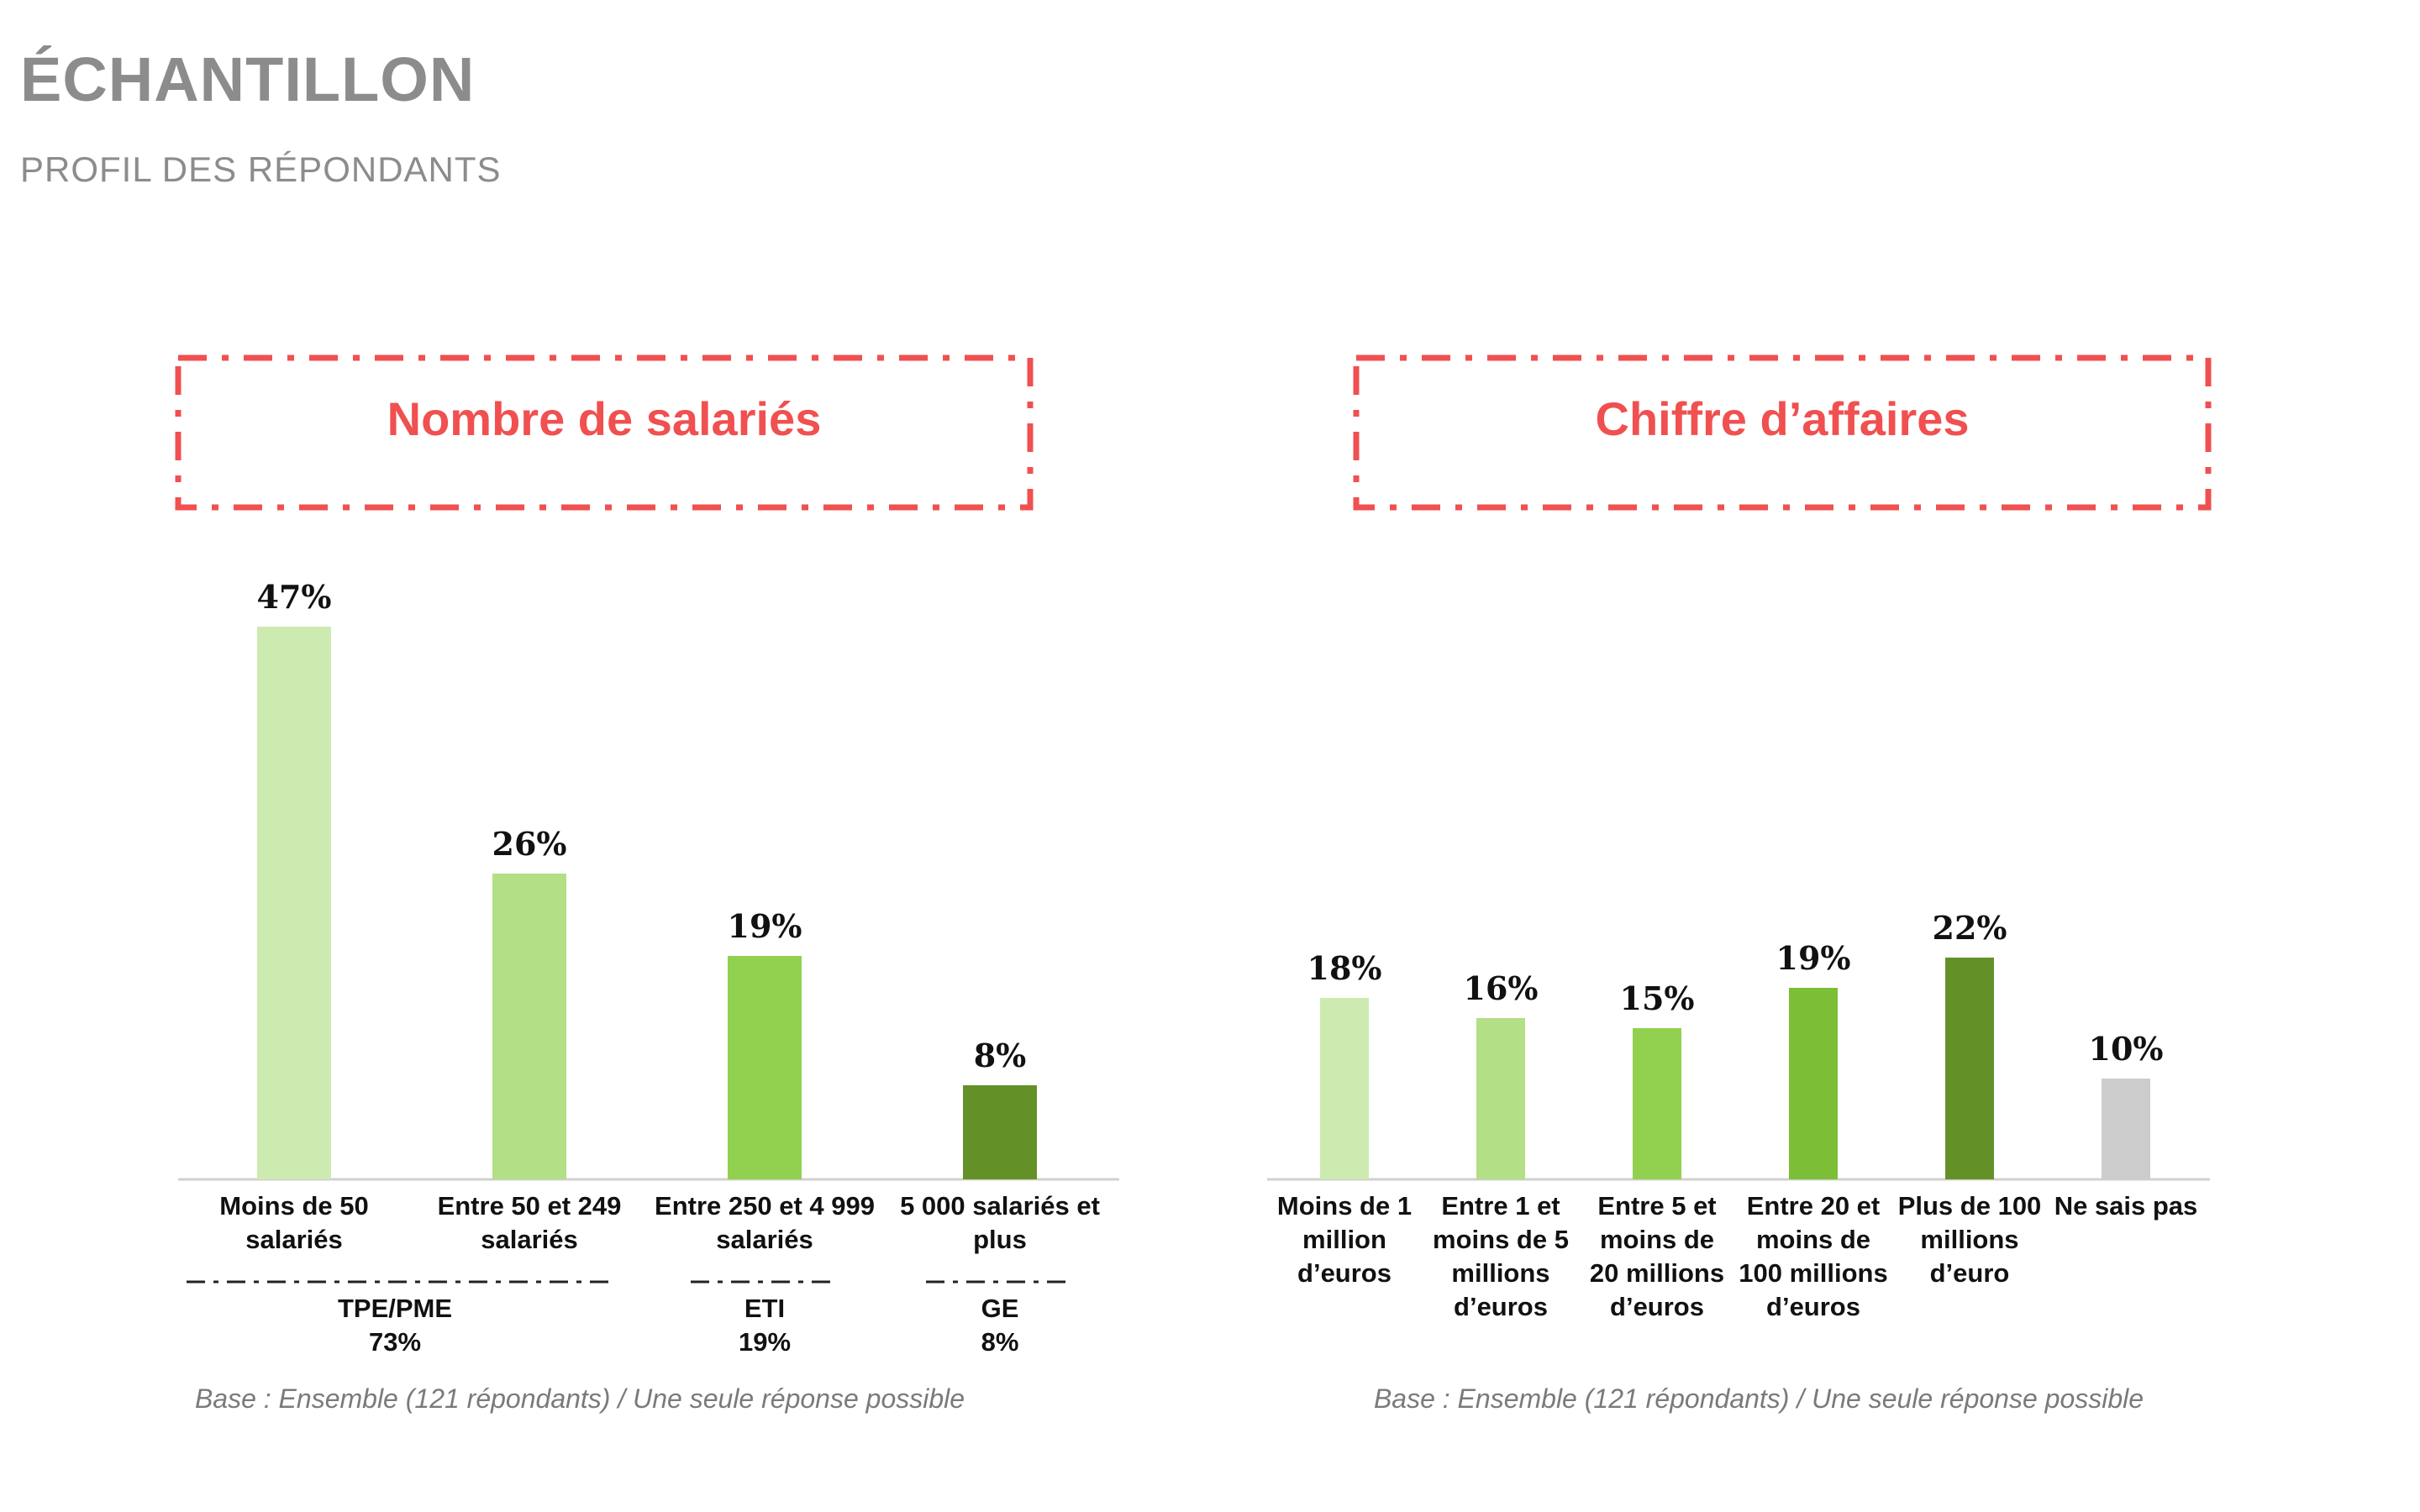 Image resolution: width=2420 pixels, height=1512 pixels. What do you see at coordinates (1345, 968) in the screenshot?
I see `data-label: 18%` at bounding box center [1345, 968].